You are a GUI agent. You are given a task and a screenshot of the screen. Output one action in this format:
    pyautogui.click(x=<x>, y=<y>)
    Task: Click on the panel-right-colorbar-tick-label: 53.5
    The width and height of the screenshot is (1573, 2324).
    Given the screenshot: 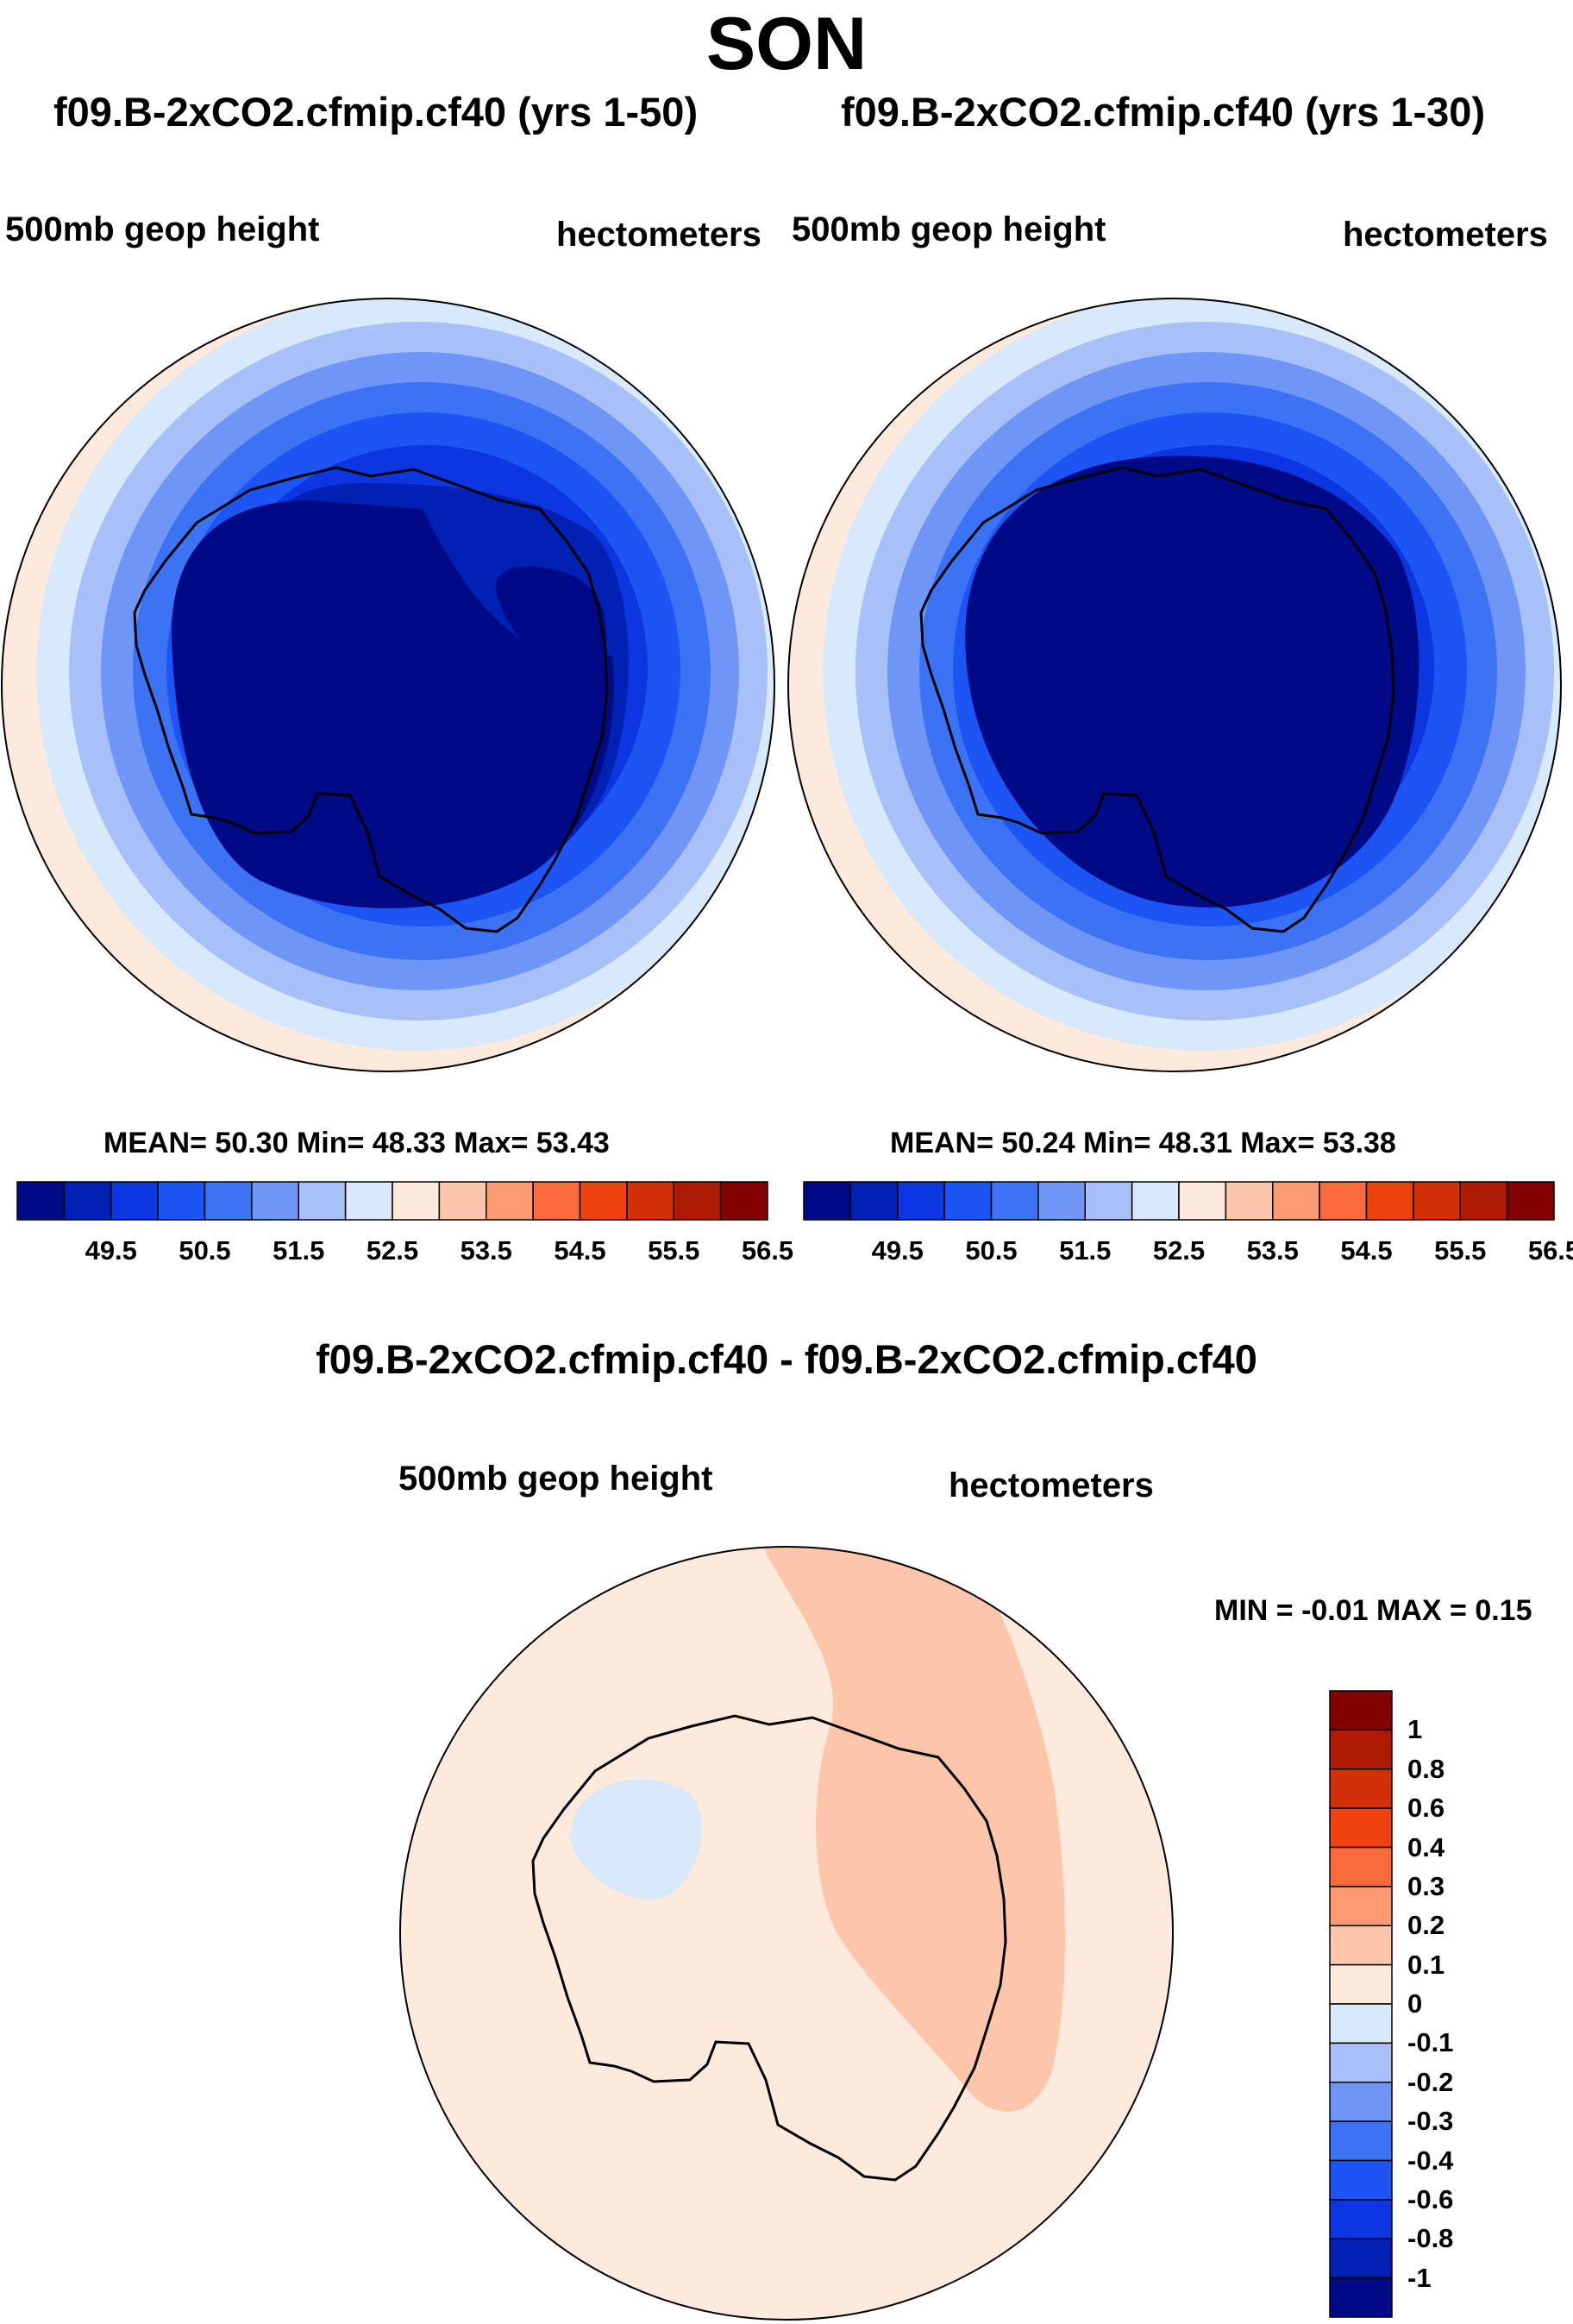 What is the action you would take?
    pyautogui.click(x=1272, y=1251)
    